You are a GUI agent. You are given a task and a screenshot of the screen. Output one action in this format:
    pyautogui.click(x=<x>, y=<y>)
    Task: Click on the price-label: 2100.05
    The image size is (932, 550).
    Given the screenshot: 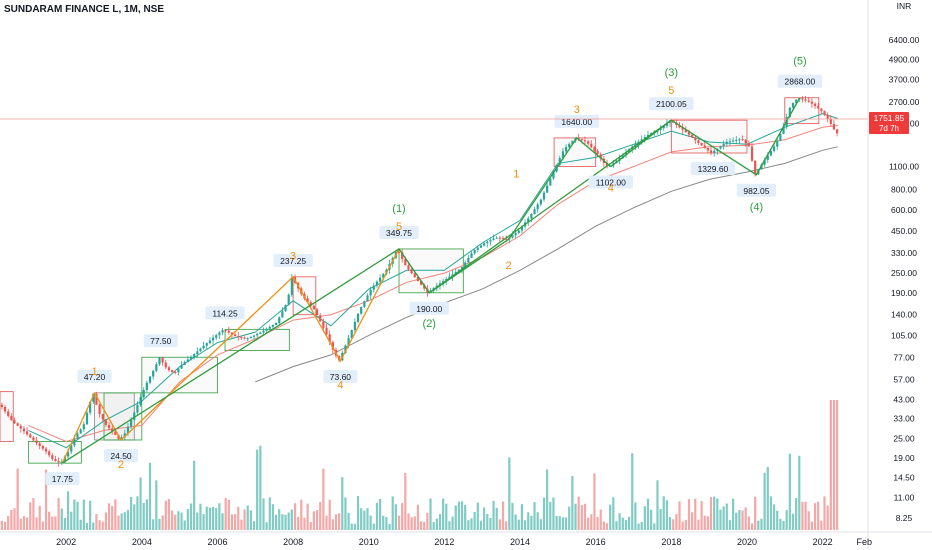 What is the action you would take?
    pyautogui.click(x=671, y=104)
    